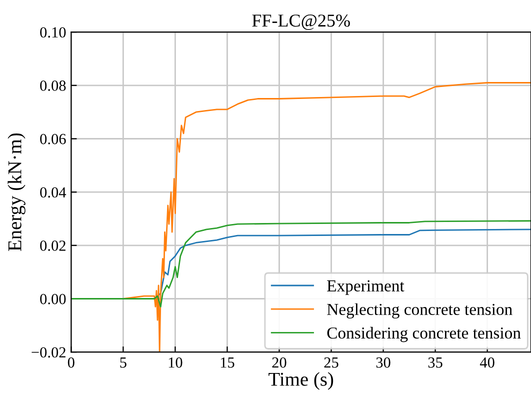 This screenshot has width=531, height=401. Describe the element at coordinates (53, 32) in the screenshot. I see `y-tick-label: 0.10` at that location.